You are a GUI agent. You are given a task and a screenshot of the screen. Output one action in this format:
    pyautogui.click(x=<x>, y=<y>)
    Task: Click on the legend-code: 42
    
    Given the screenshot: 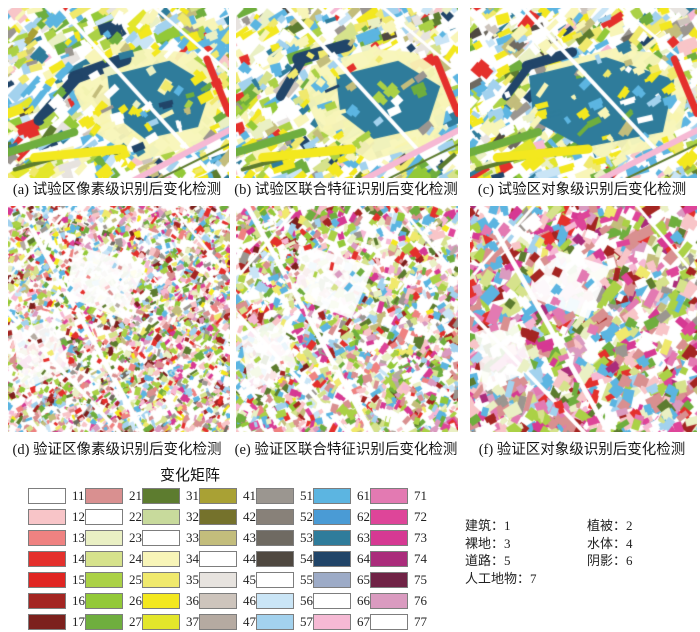 What is the action you would take?
    pyautogui.click(x=249, y=516)
    